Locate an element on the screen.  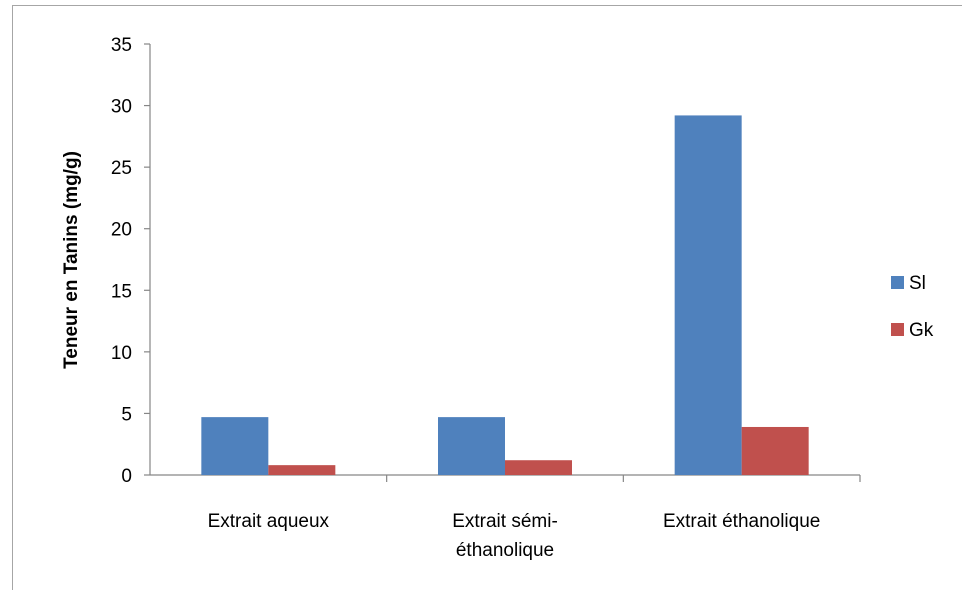
y-axis-ticks: 0 5 10 15 20 25 30 35 is located at coordinates (130, 261).